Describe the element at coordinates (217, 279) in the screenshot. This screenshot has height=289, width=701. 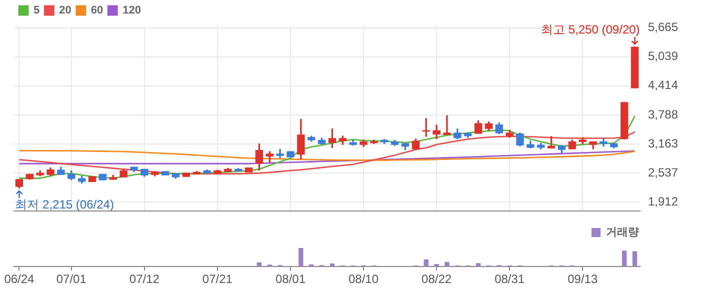
I see `x-tick-label: 07/21` at that location.